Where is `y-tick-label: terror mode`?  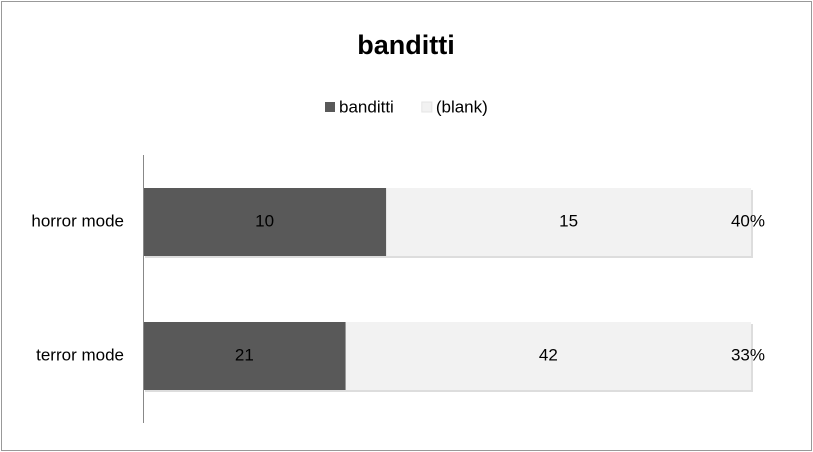
y-tick-label: terror mode is located at coordinates (80, 354).